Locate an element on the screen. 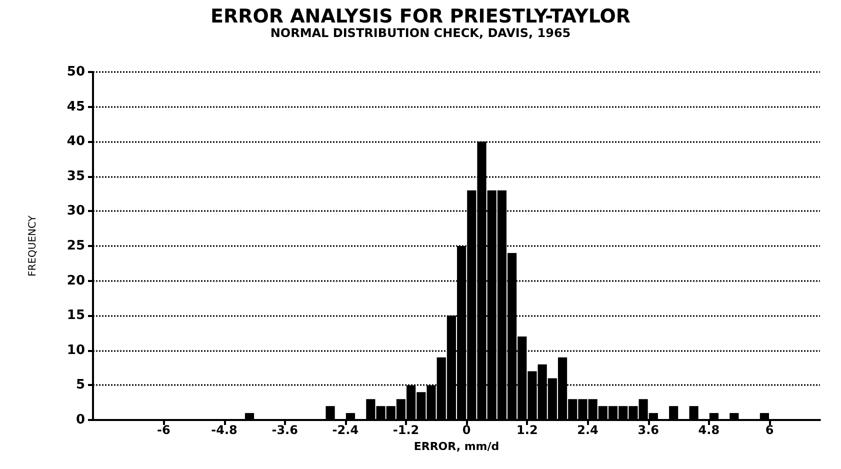 Image resolution: width=841 pixels, height=469 pixels. x-tick-label: 3.6 is located at coordinates (648, 430).